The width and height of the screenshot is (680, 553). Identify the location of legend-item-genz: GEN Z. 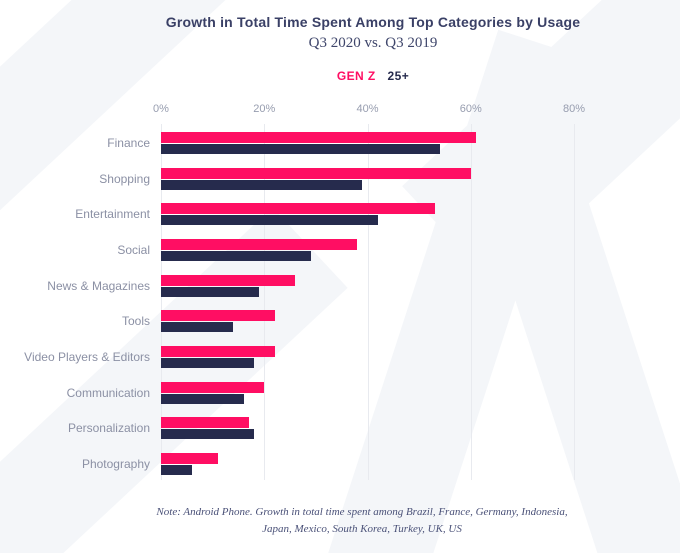
(356, 76).